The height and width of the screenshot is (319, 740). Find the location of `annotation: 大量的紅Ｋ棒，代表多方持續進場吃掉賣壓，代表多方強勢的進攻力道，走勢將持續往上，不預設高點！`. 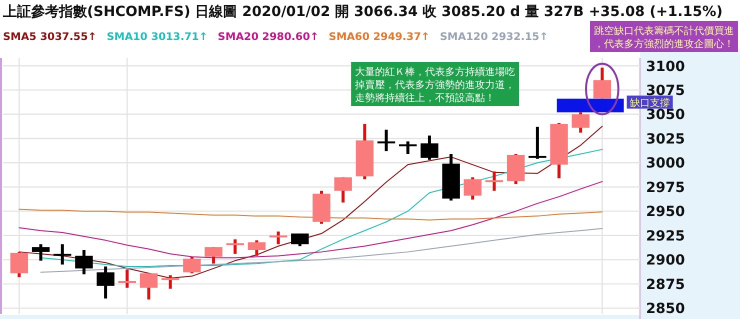

annotation: 大量的紅Ｋ棒，代表多方持續進場吃掉賣壓，代表多方強勢的進攻力道，走勢將持續往上，不預設高點！ is located at coordinates (435, 85).